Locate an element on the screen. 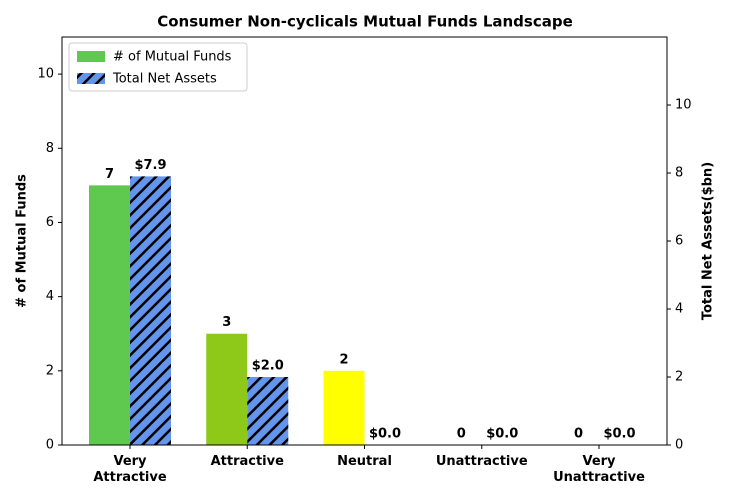 Image resolution: width=730 pixels, height=500 pixels. y-tick-label: 0 is located at coordinates (50, 445).